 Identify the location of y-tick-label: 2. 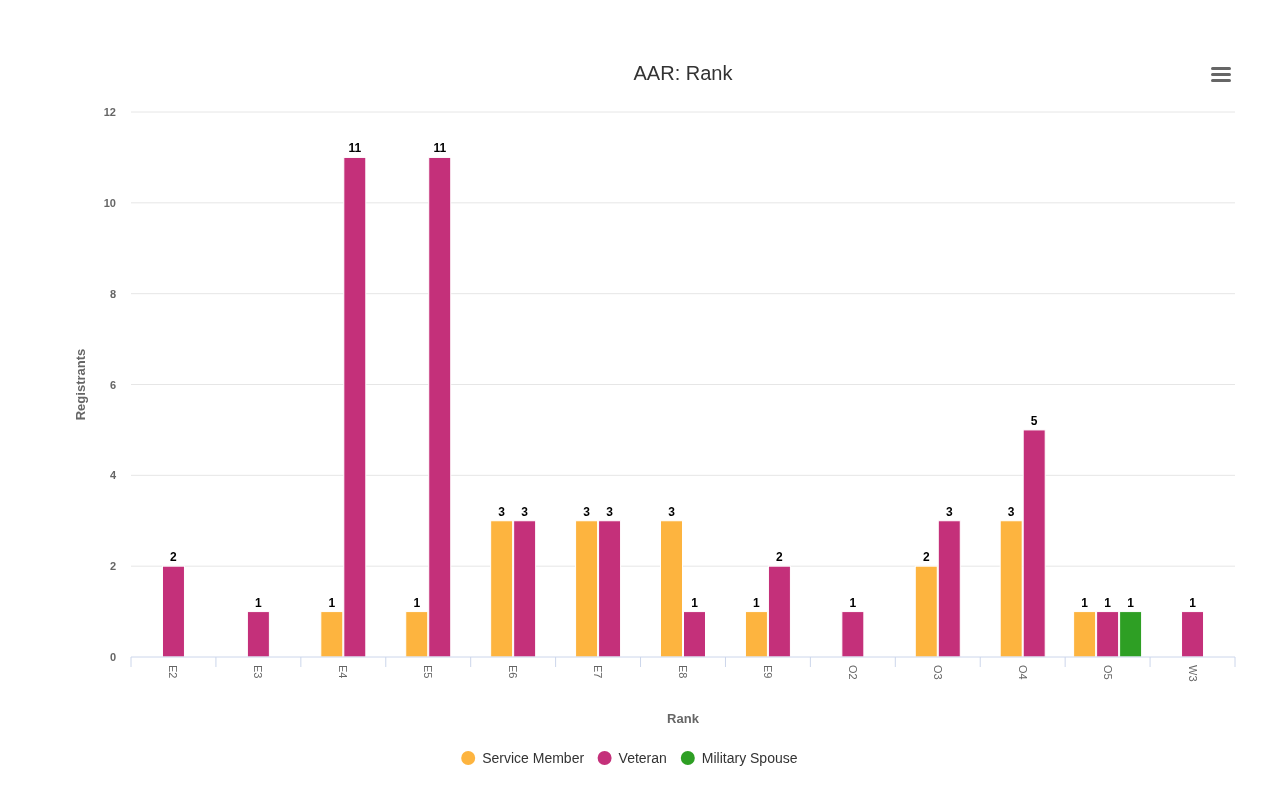
(112, 566).